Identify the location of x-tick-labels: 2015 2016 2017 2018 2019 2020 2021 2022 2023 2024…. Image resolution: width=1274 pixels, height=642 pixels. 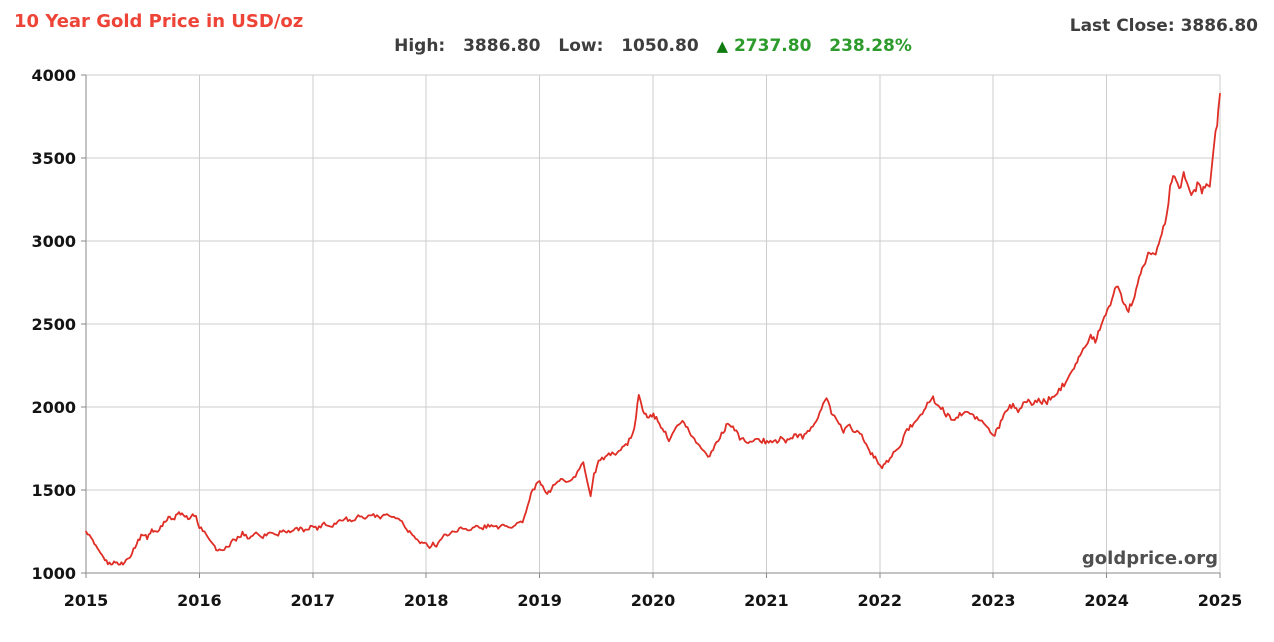
(653, 600).